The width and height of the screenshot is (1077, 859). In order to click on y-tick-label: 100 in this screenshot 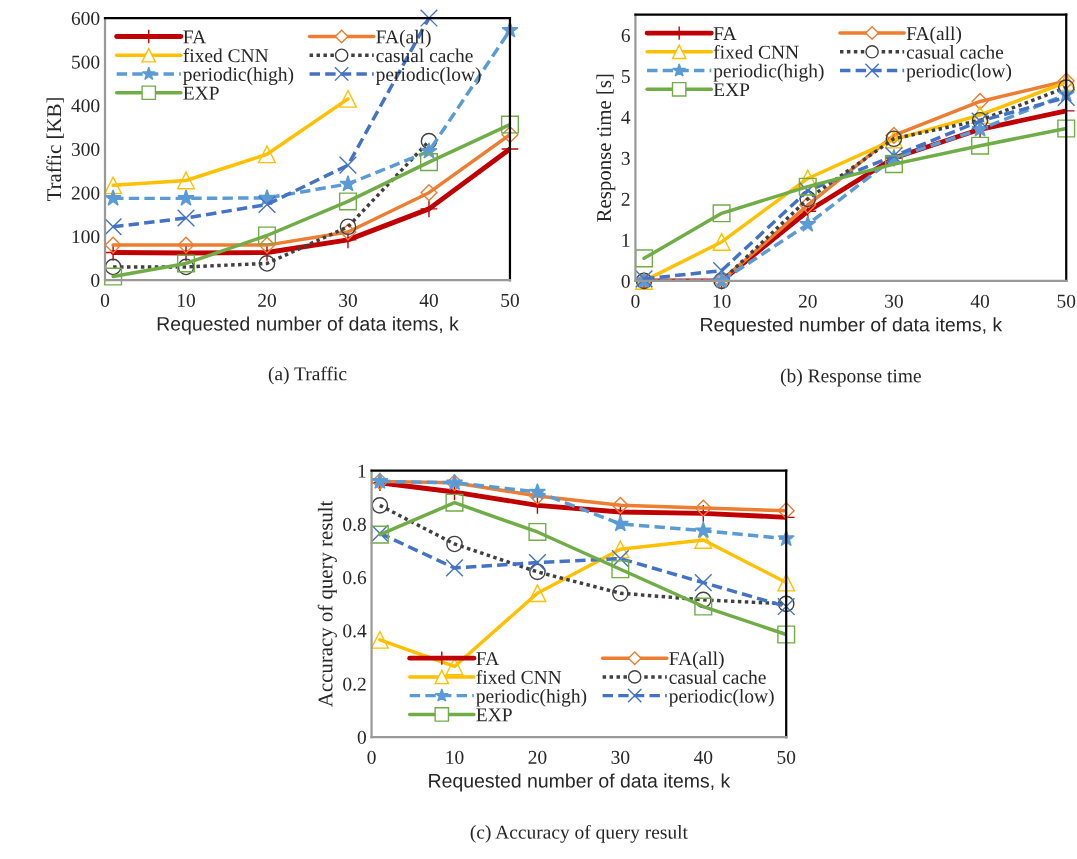, I will do `click(86, 237)`.